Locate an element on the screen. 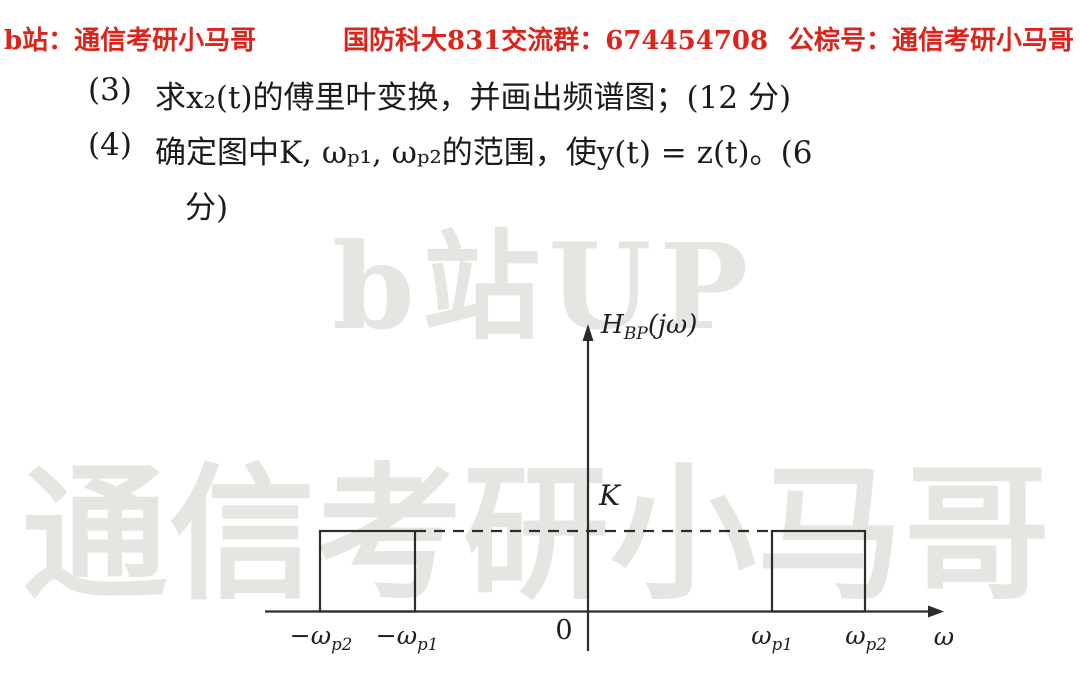 The height and width of the screenshot is (678, 1080). tick-wp2-base: ω is located at coordinates (855, 635).